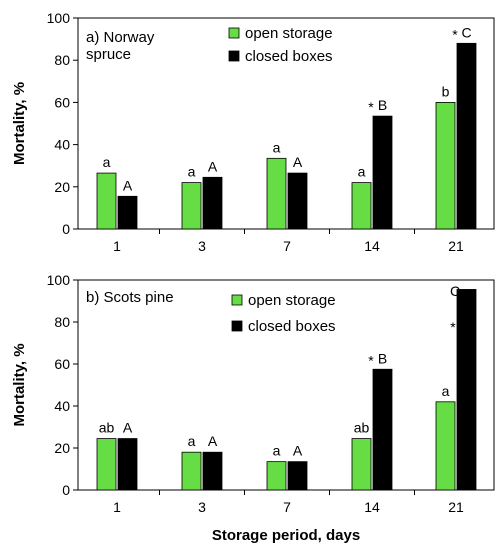 The image size is (504, 550). I want to click on panel-title: spruce, so click(108, 54).